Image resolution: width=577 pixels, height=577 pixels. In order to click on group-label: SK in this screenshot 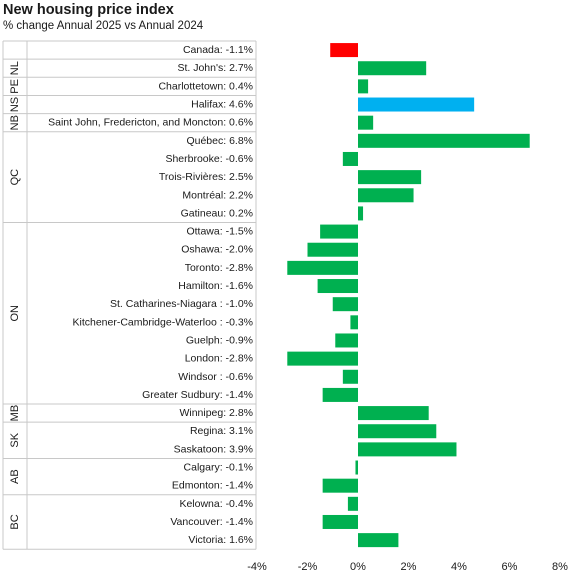, I will do `click(15, 439)`.